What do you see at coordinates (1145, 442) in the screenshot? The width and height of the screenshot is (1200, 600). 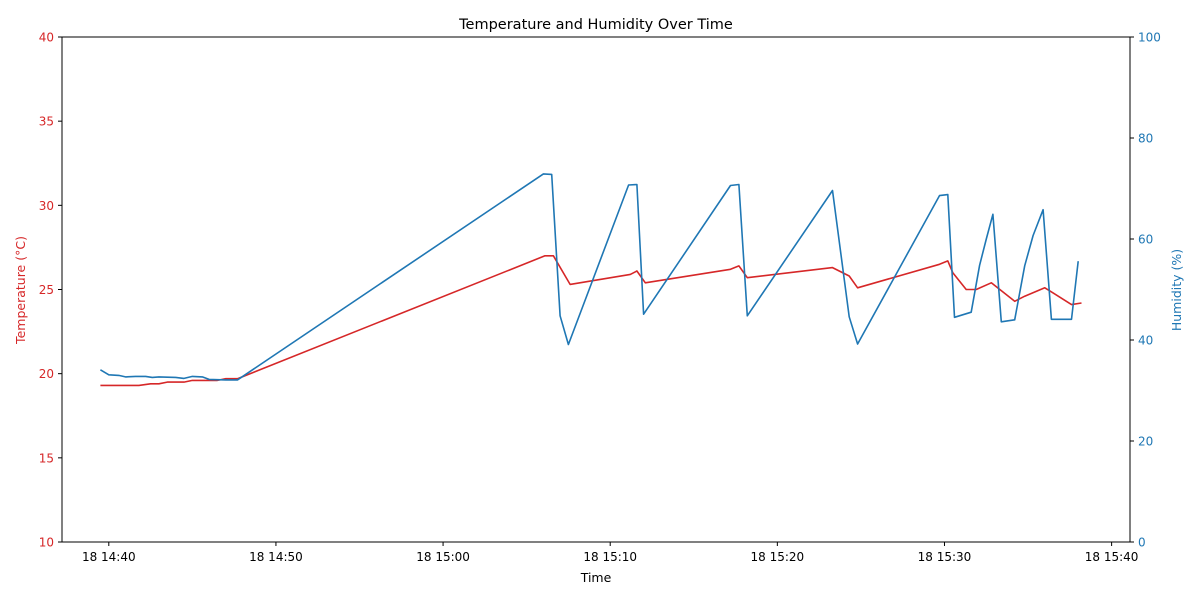 I see `y-right-tick-label: 20` at bounding box center [1145, 442].